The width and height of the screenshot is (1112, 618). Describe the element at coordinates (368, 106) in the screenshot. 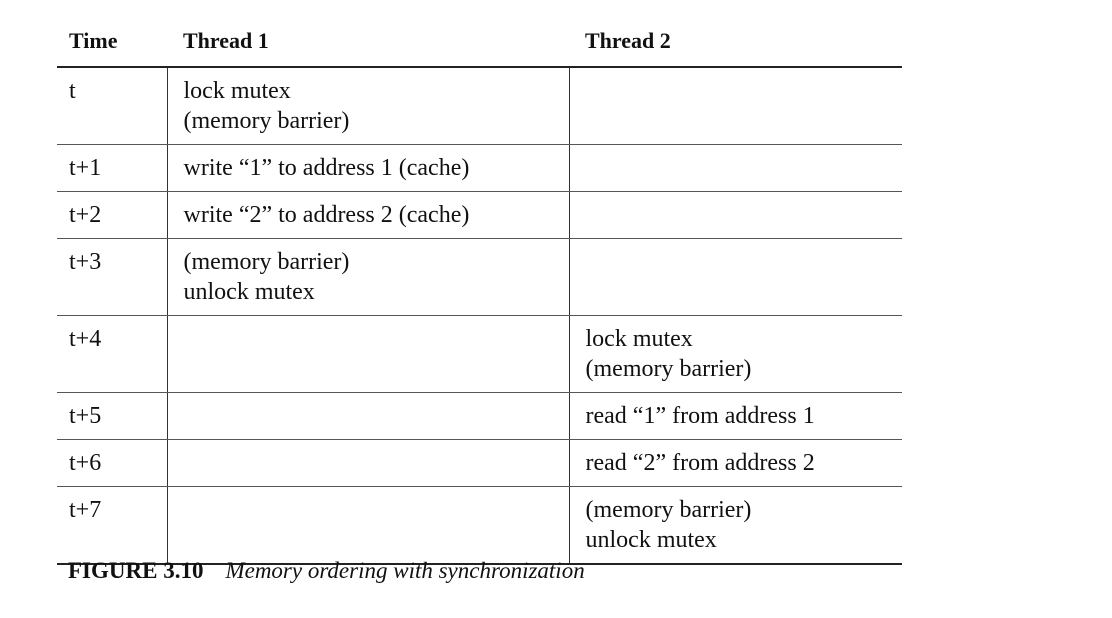

I see `thread-1-cell: lock mutex (memory barrier)` at that location.